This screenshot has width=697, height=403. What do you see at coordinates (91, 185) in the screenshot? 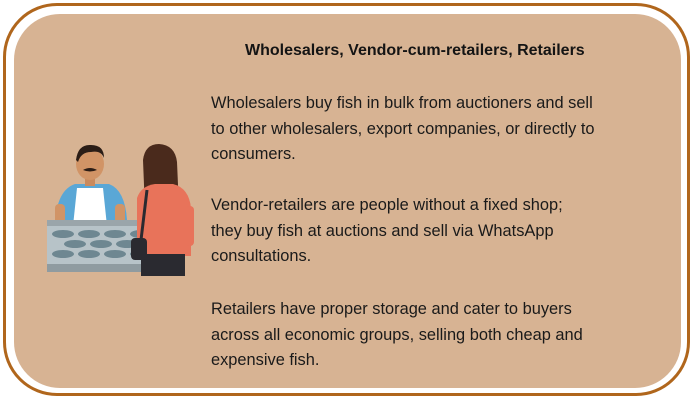
I see `fishmonger-figure` at bounding box center [91, 185].